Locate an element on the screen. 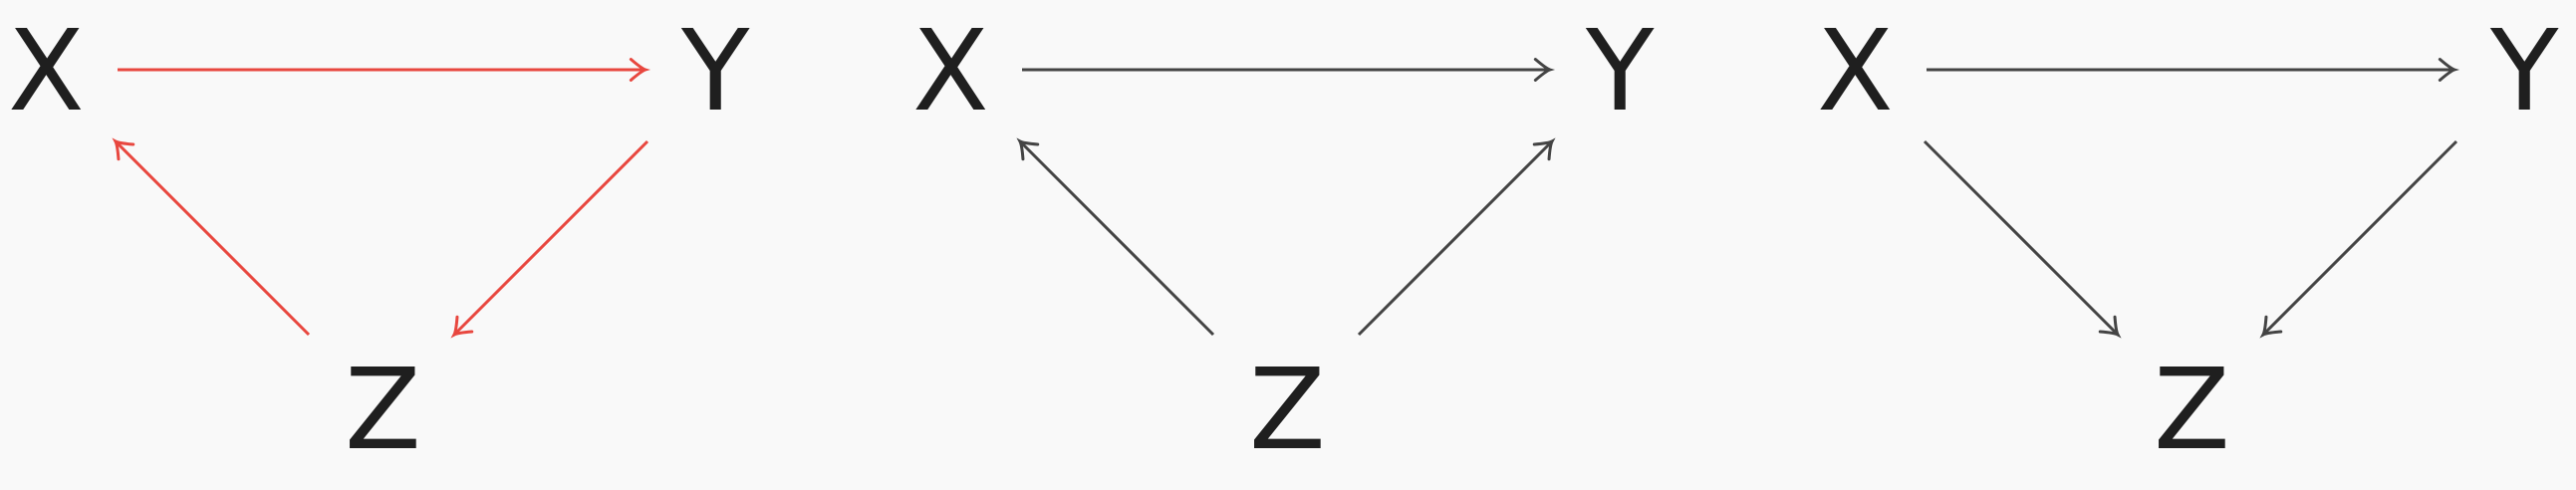  diagram-1-edge-x-to-y is located at coordinates (384, 70).